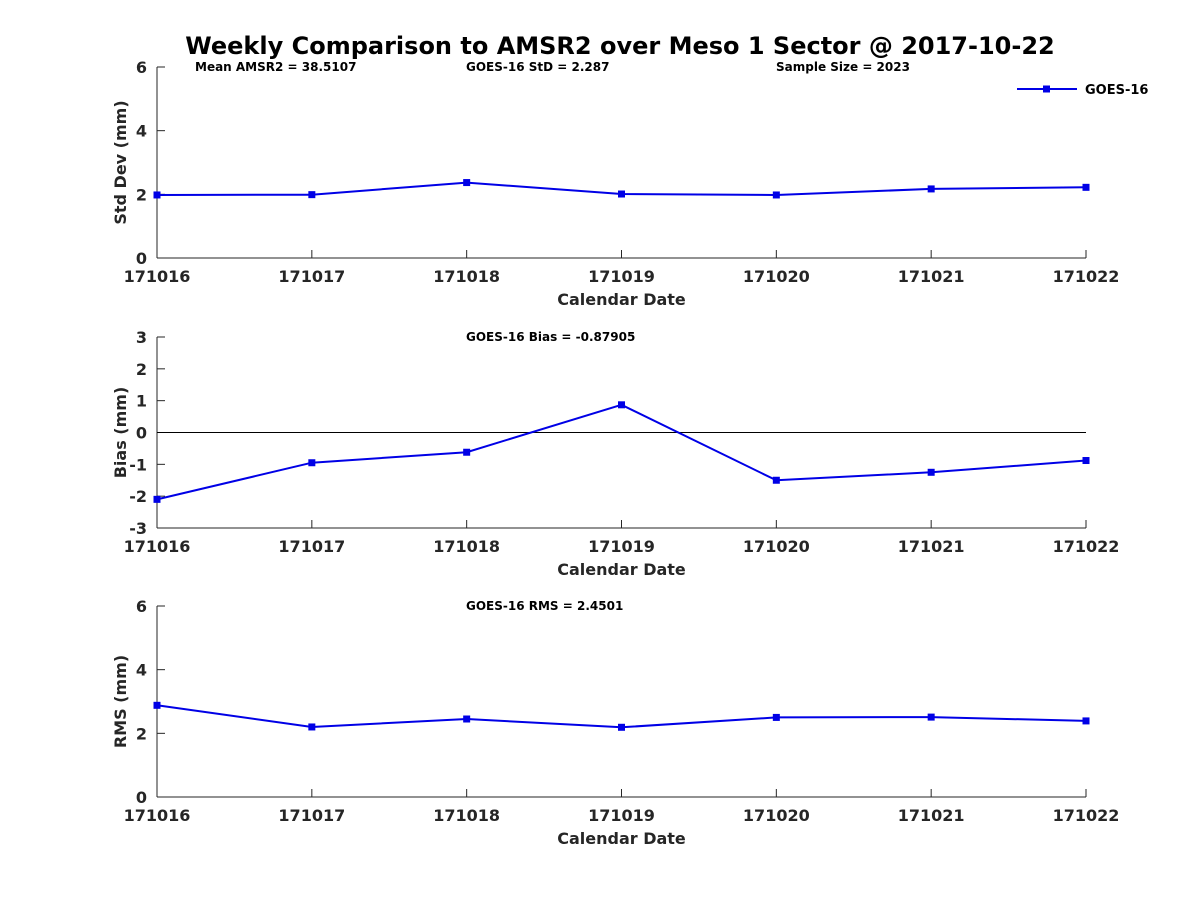 The image size is (1200, 900). I want to click on stat-annotation: GOES-16 StD = 2.287, so click(537, 67).